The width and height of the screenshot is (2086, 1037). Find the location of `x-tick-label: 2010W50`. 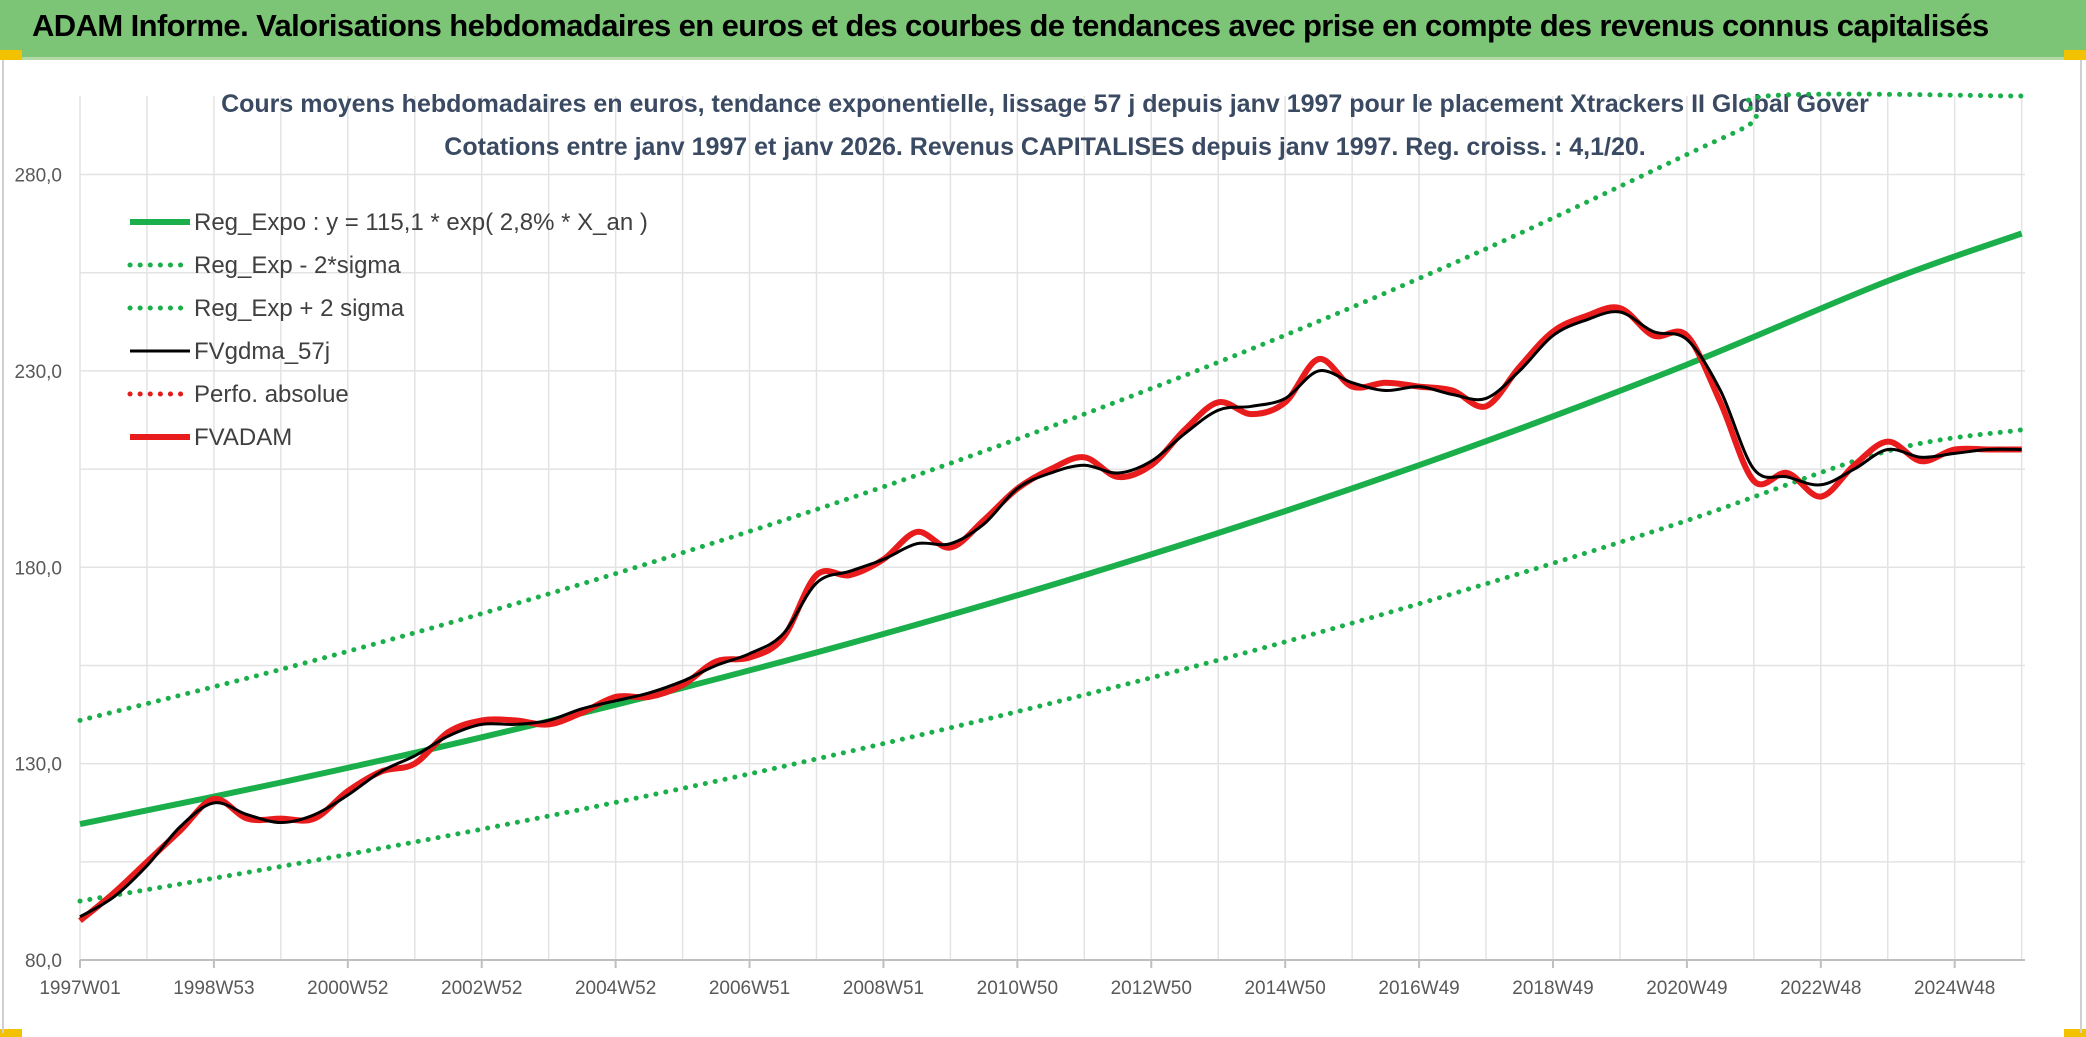

x-tick-label: 2010W50 is located at coordinates (1017, 988).